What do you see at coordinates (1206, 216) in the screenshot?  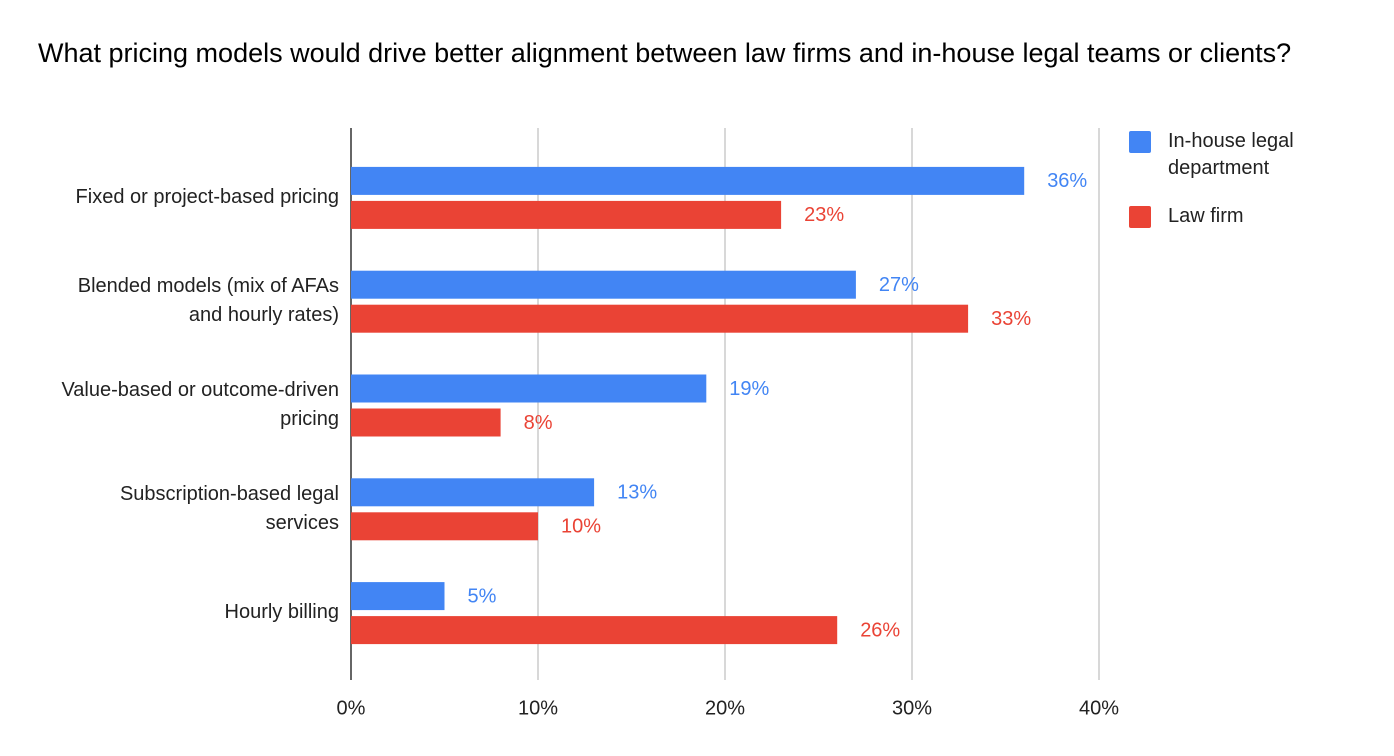 I see `legend-label: Law firm` at bounding box center [1206, 216].